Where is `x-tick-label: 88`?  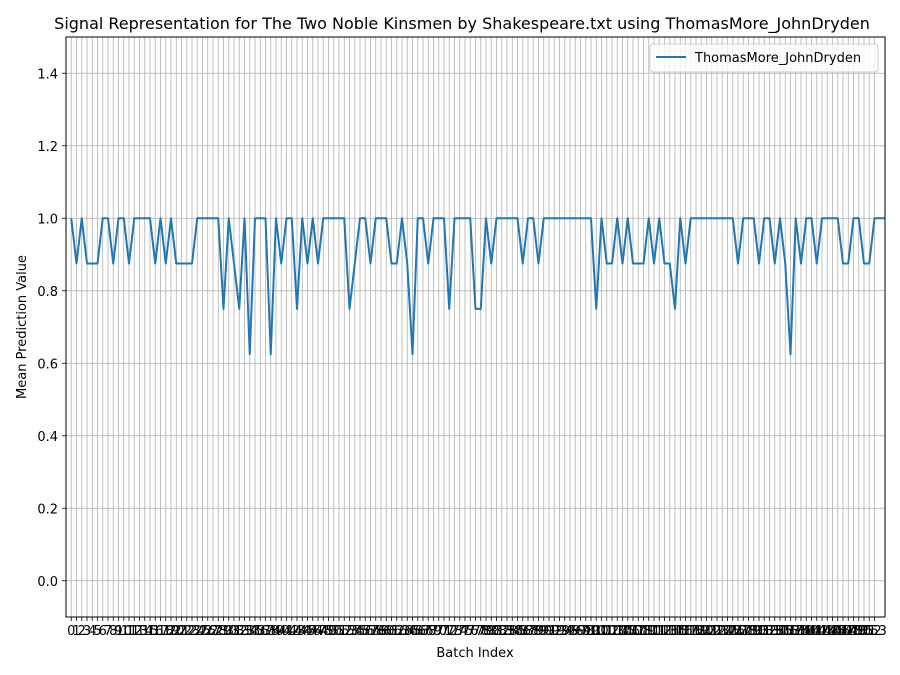
x-tick-label: 88 is located at coordinates (533, 631).